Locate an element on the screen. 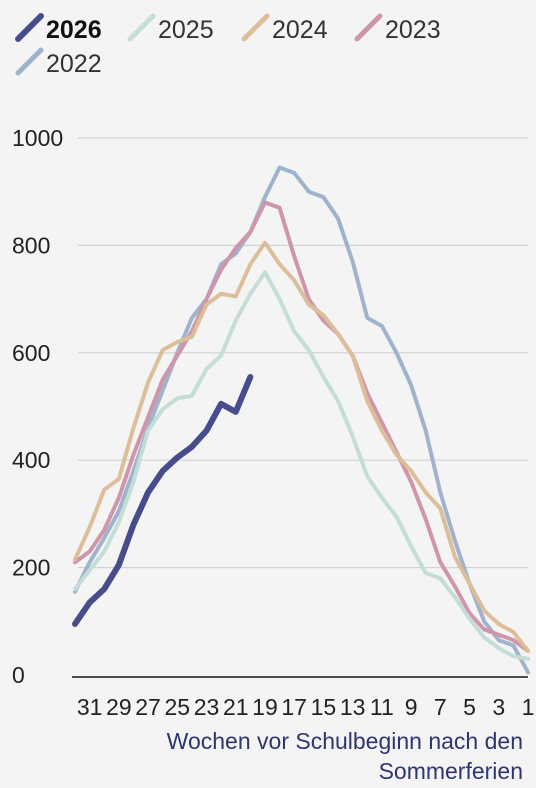 Image resolution: width=536 pixels, height=788 pixels. x-tick-label-17: 17 is located at coordinates (294, 707).